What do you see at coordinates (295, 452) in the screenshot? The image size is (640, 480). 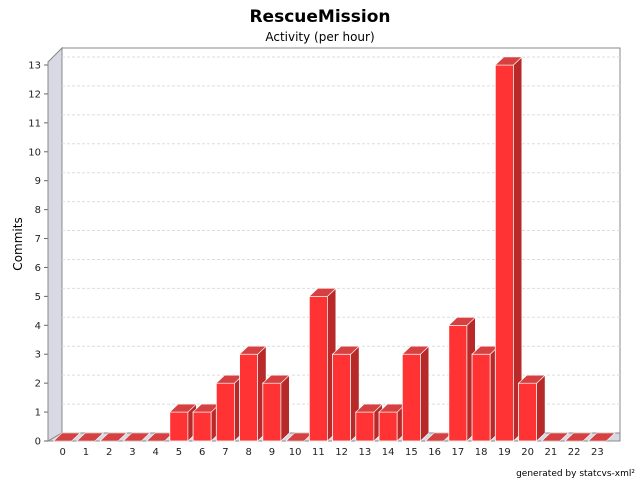 I see `x-tick-label: 10` at bounding box center [295, 452].